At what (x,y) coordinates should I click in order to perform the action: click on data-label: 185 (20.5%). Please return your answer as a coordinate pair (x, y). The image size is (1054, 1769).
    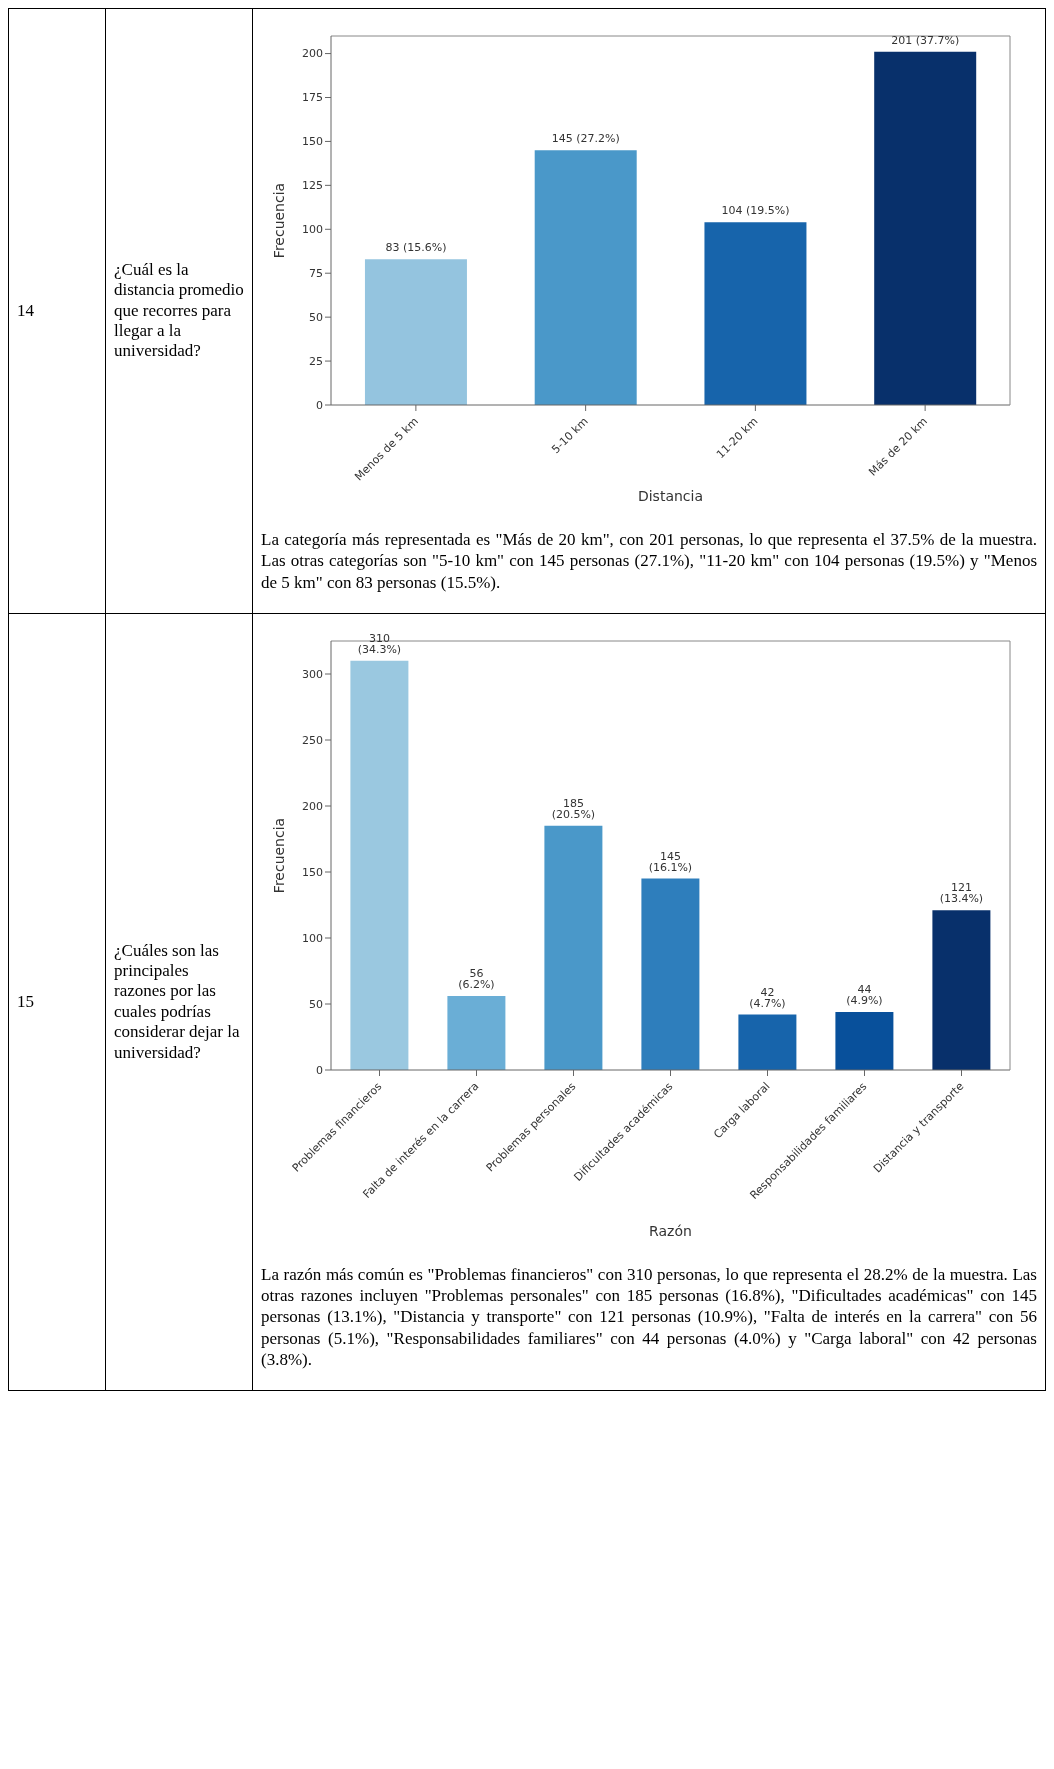
    Looking at the image, I should click on (573, 808).